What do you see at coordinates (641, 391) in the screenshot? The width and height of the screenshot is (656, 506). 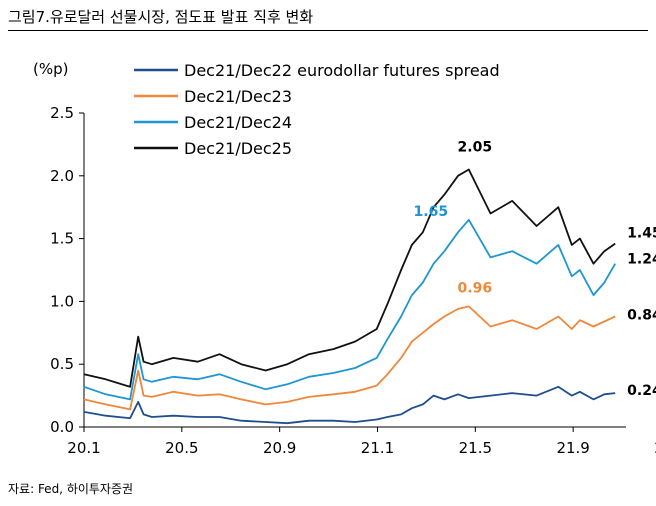 I see `data-annotation: 0.245->0.285` at bounding box center [641, 391].